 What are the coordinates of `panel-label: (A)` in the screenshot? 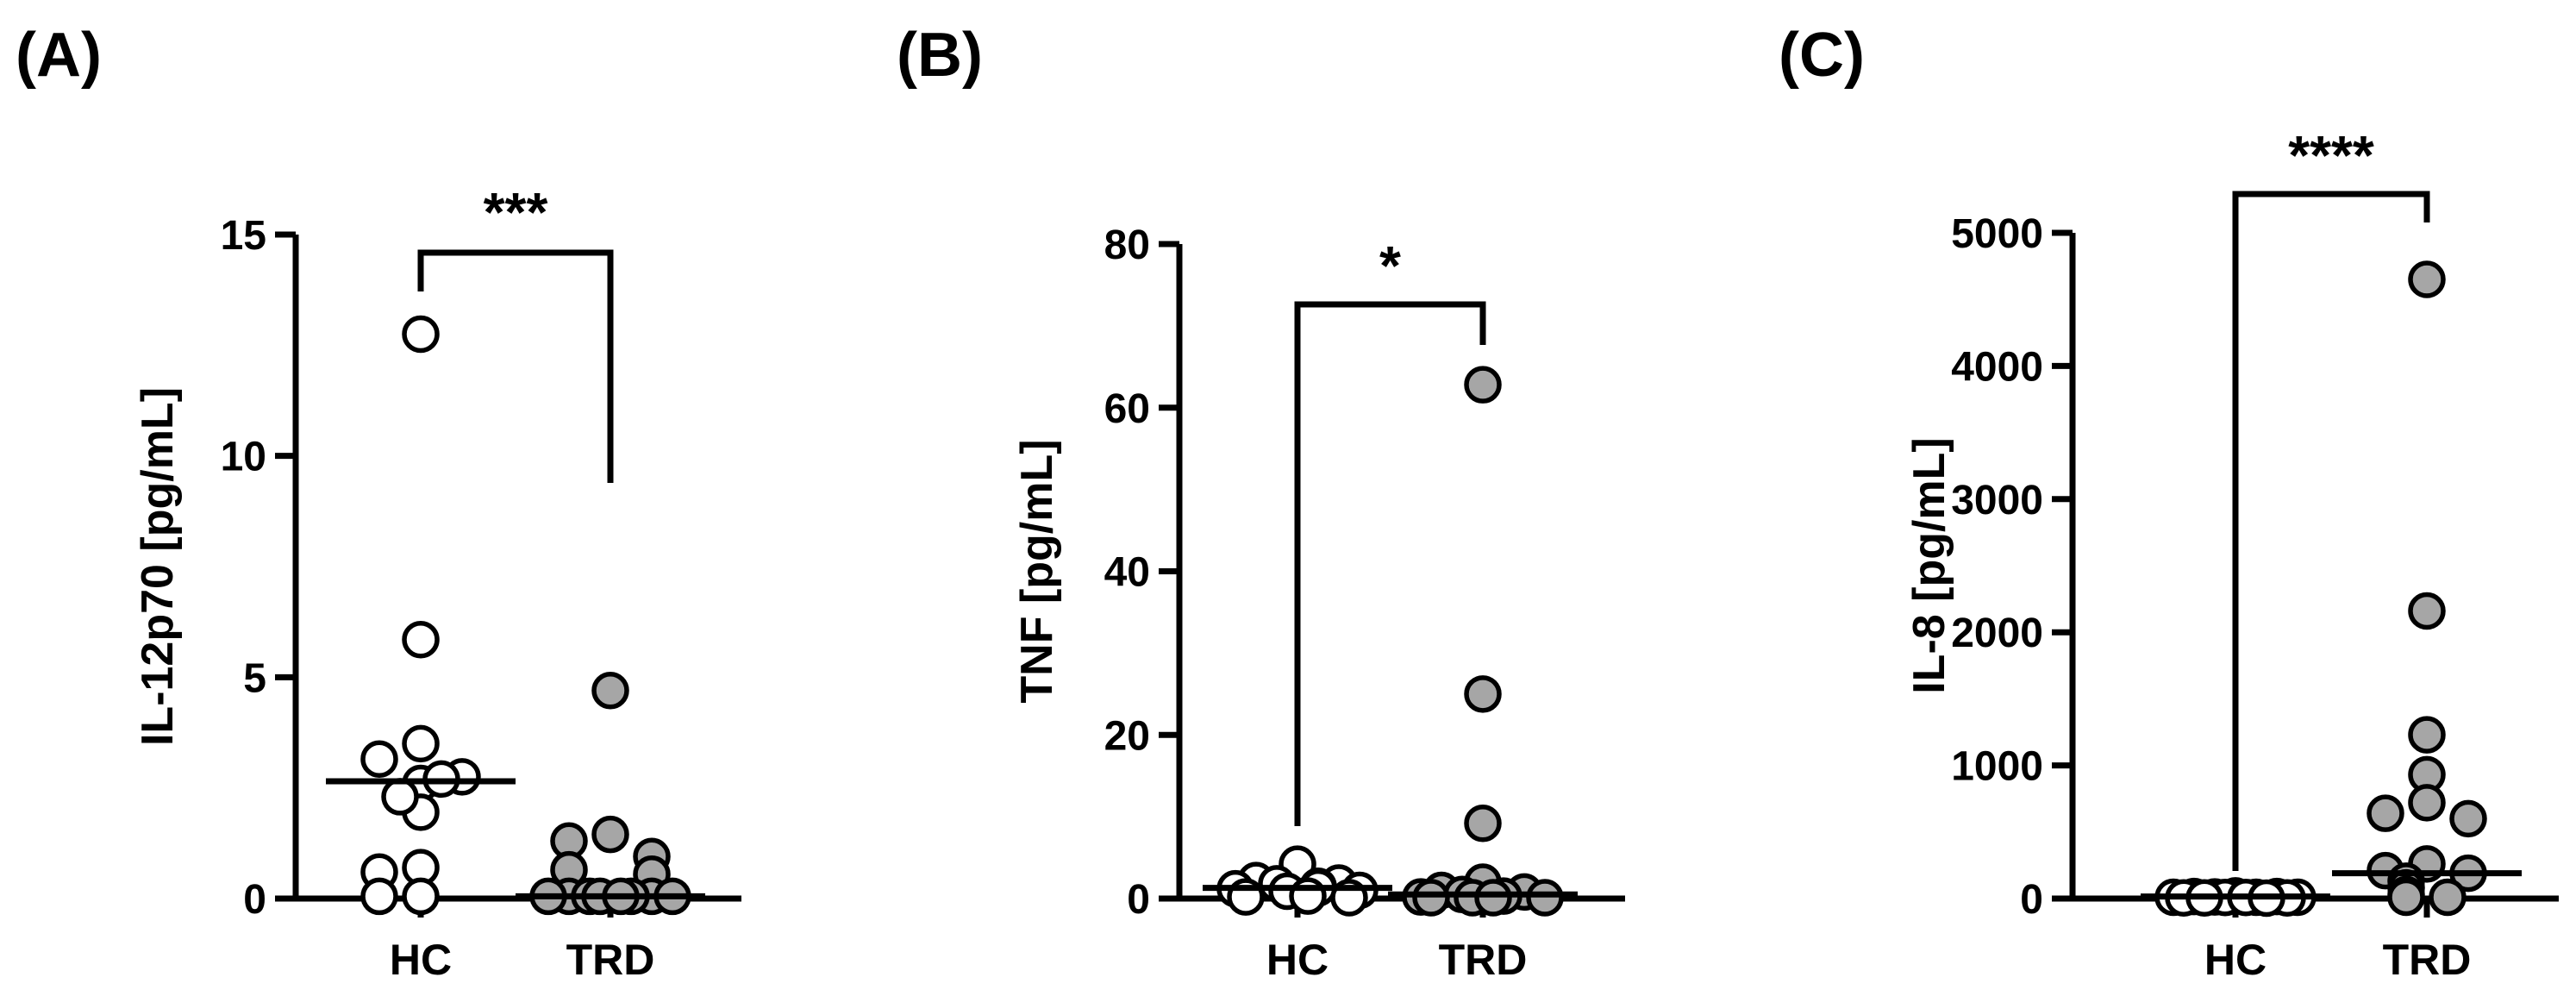 It's located at (59, 55).